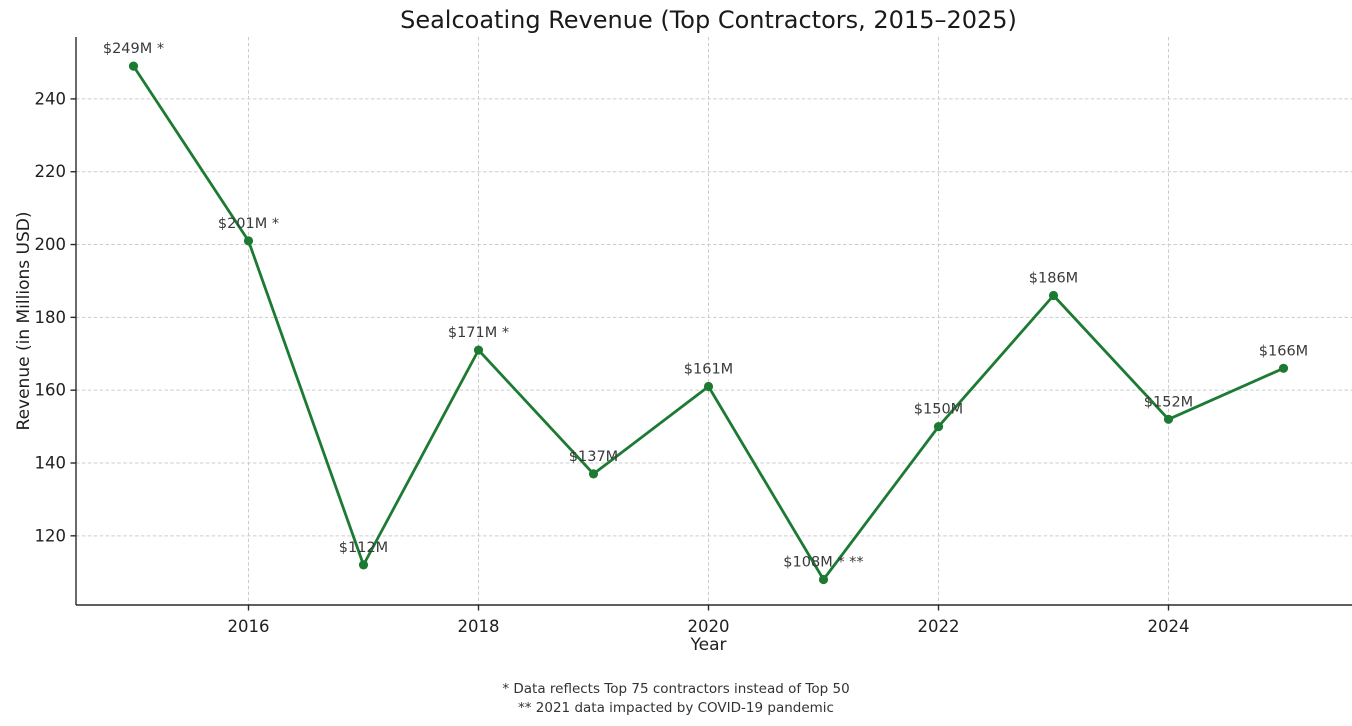 The width and height of the screenshot is (1352, 726). What do you see at coordinates (708, 645) in the screenshot?
I see `x-axis-label: Year` at bounding box center [708, 645].